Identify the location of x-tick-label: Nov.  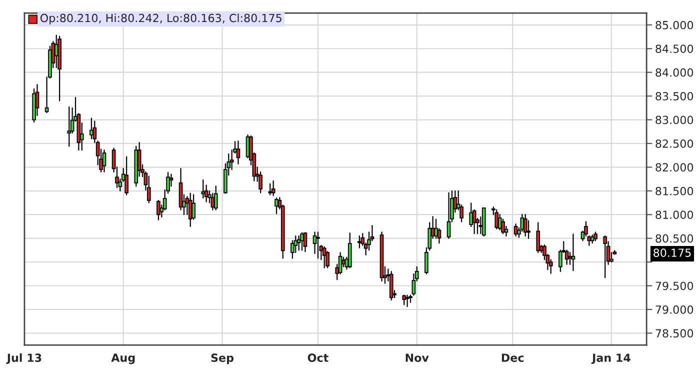
(417, 358).